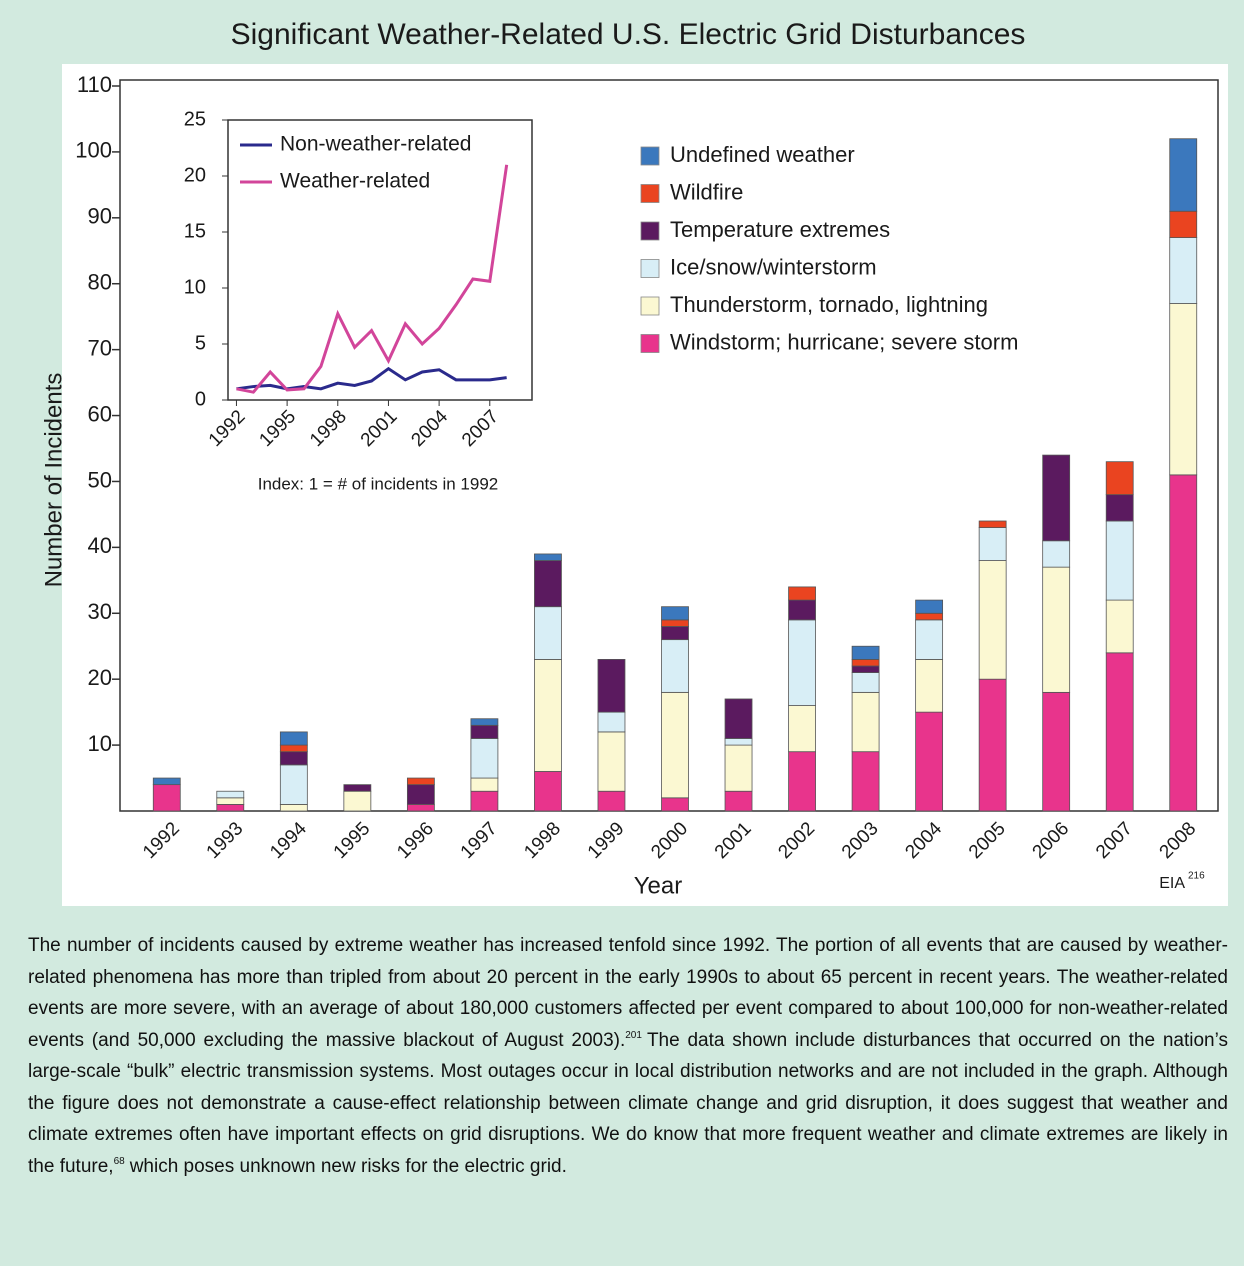 This screenshot has width=1244, height=1266. Describe the element at coordinates (780, 229) in the screenshot. I see `legend-label: Temperature extremes` at that location.